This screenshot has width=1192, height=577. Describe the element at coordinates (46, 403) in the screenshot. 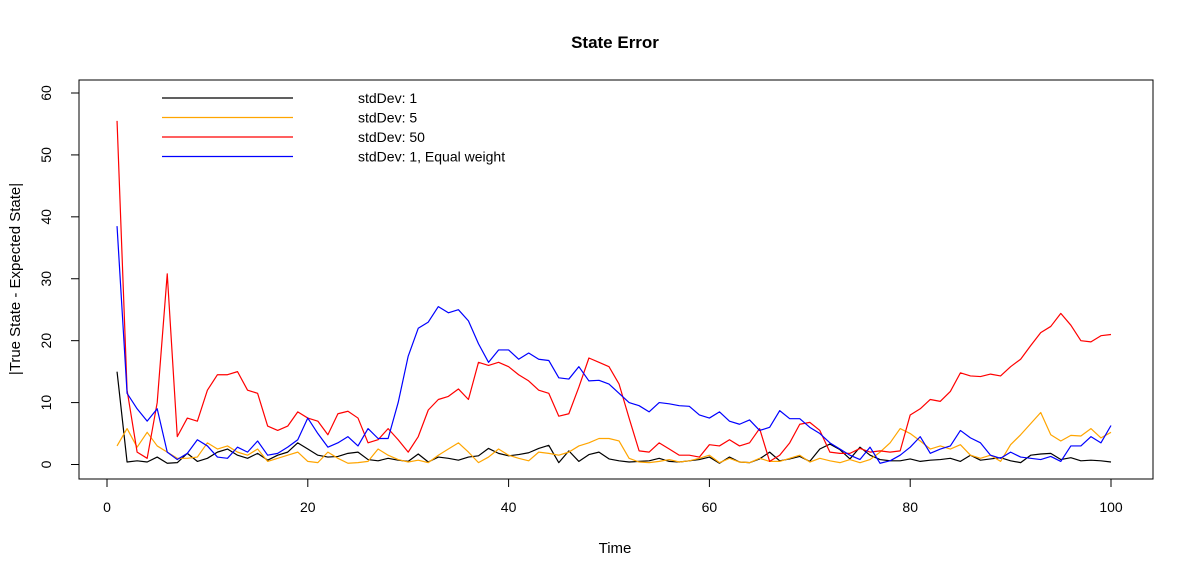

I see `y-tick-label: 10` at that location.